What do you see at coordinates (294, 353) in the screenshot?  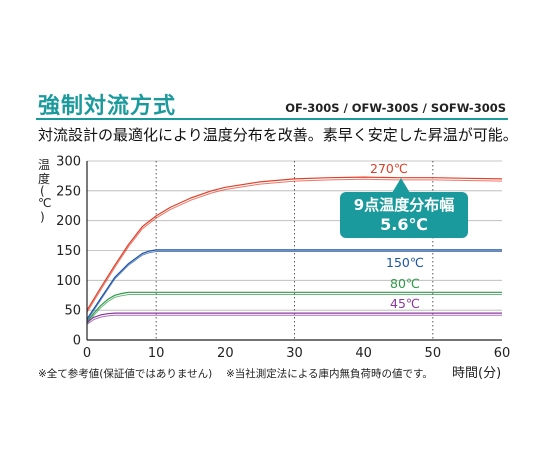 I see `x-tick-label: 30` at bounding box center [294, 353].